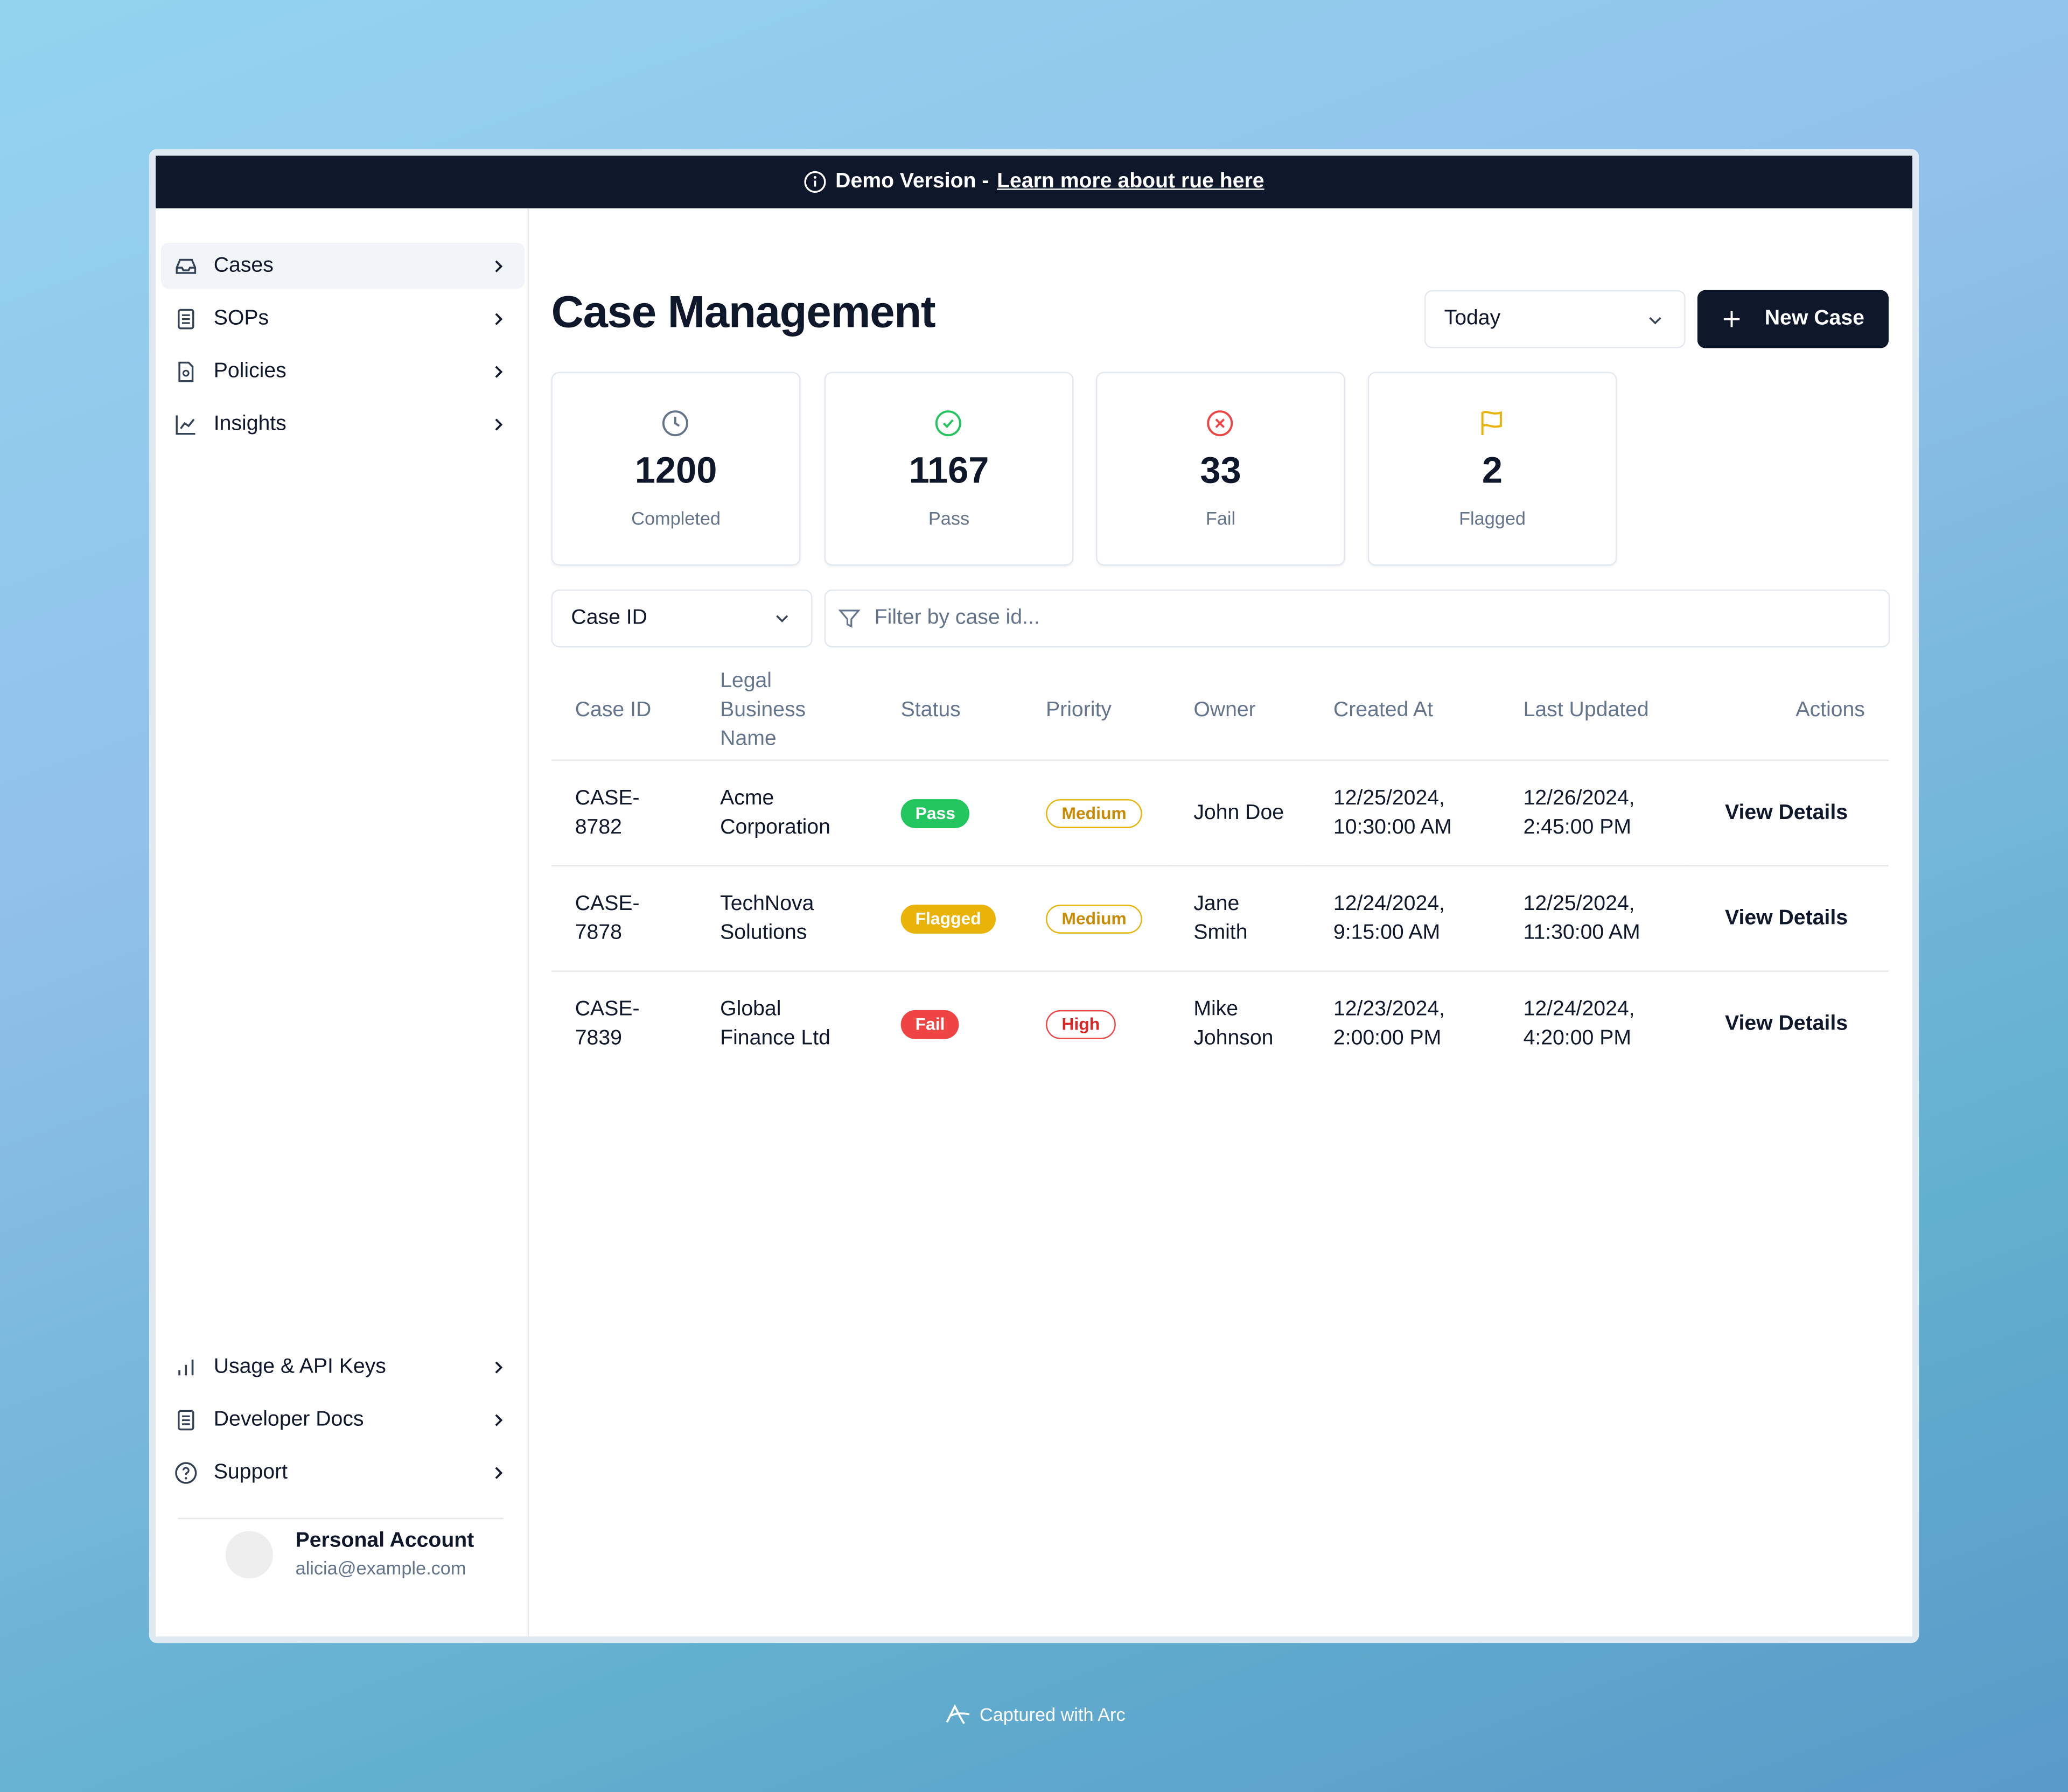 Image resolution: width=2068 pixels, height=1792 pixels. Describe the element at coordinates (342, 265) in the screenshot. I see `nav-item: Cases` at that location.